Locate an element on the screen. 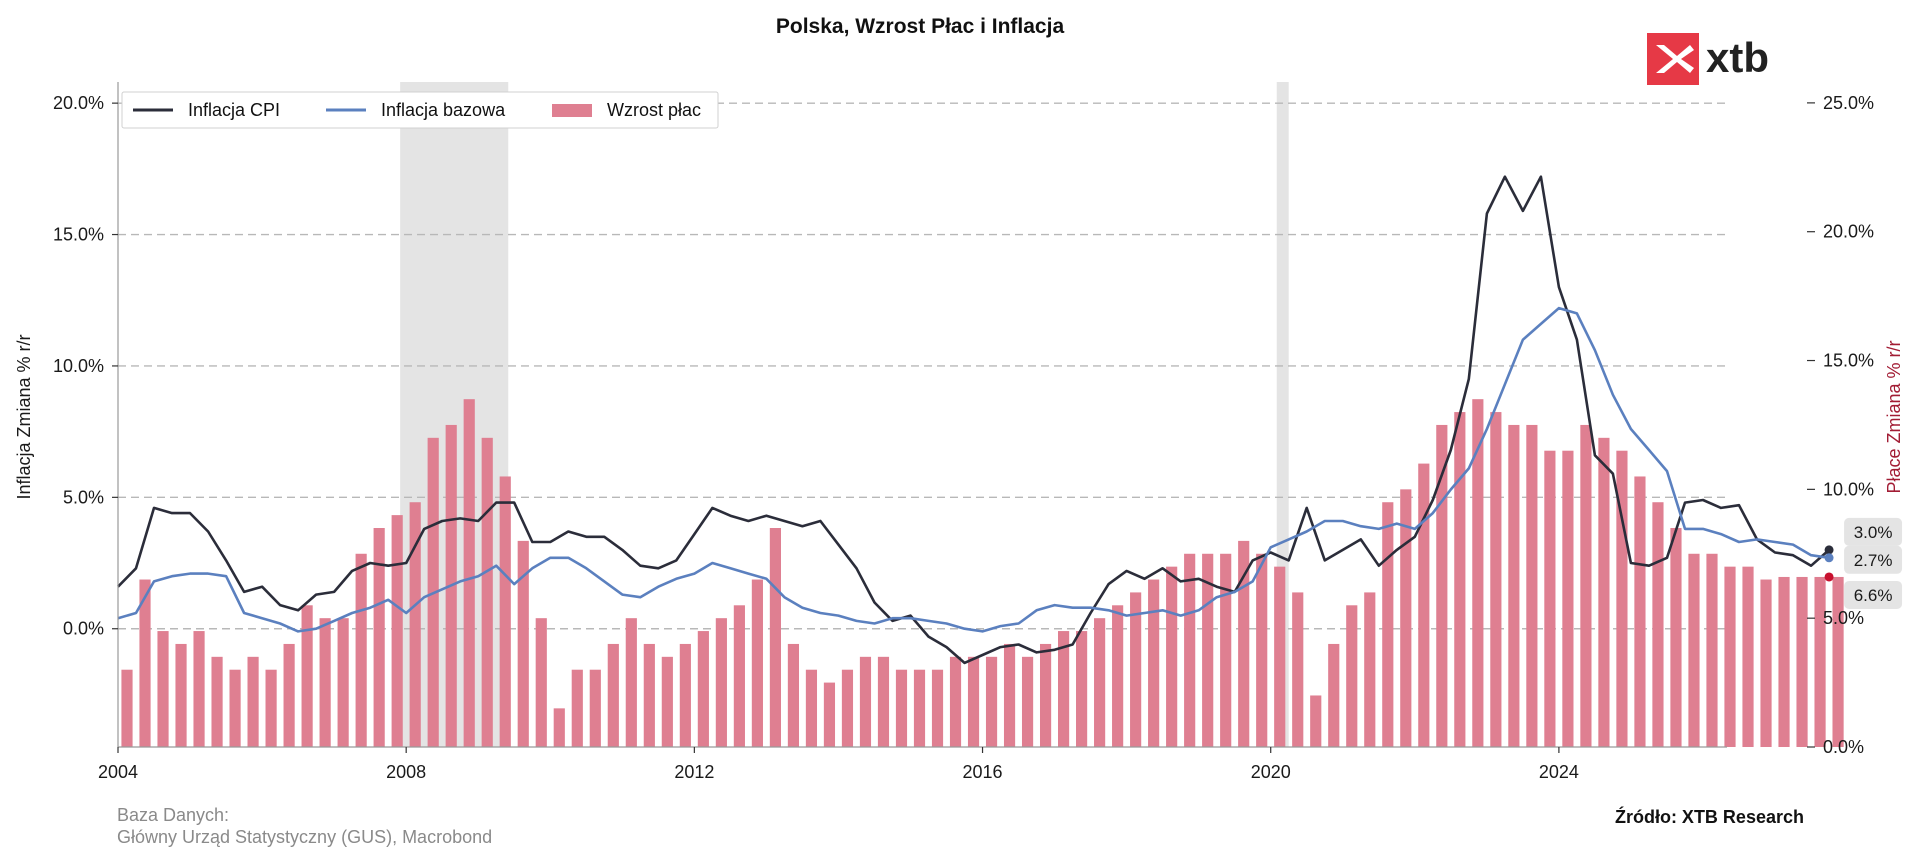 This screenshot has width=1919, height=863. x-tick-label: 2024 is located at coordinates (1559, 772).